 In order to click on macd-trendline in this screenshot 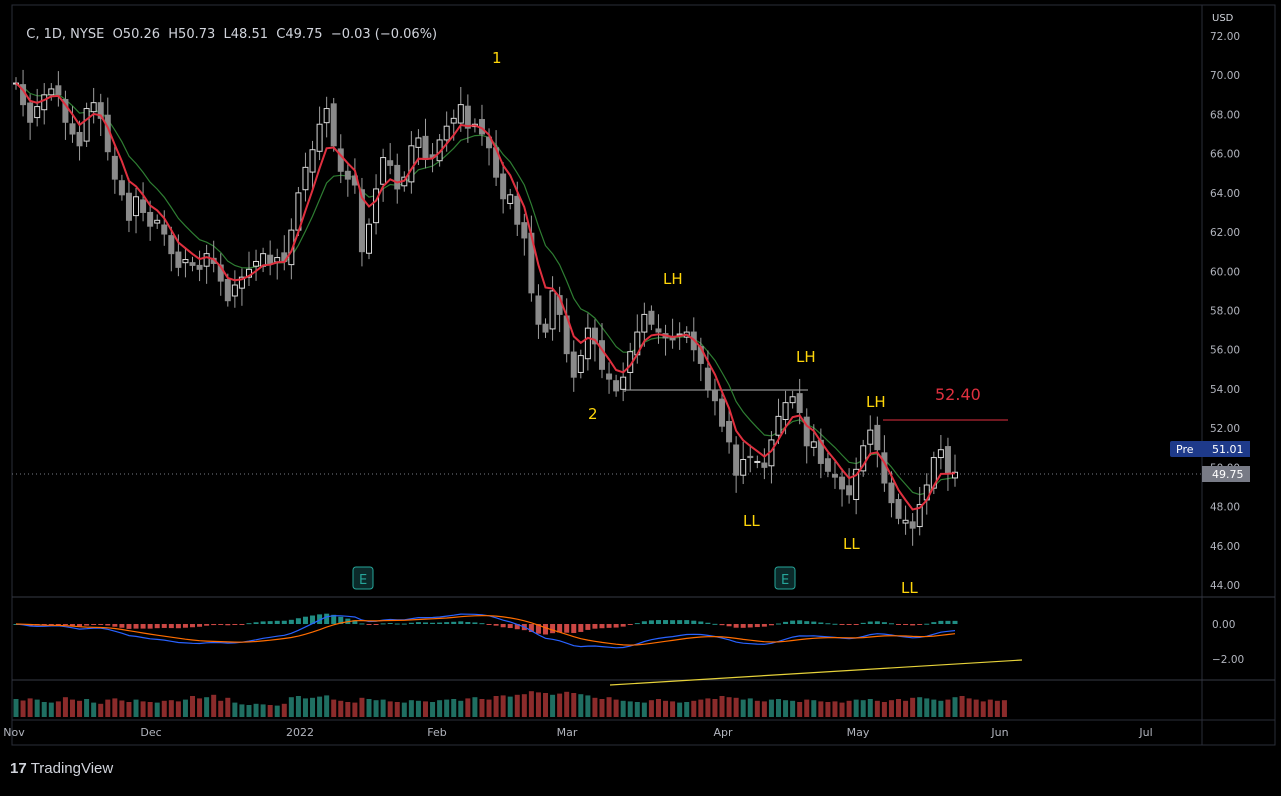, I will do `click(816, 672)`.